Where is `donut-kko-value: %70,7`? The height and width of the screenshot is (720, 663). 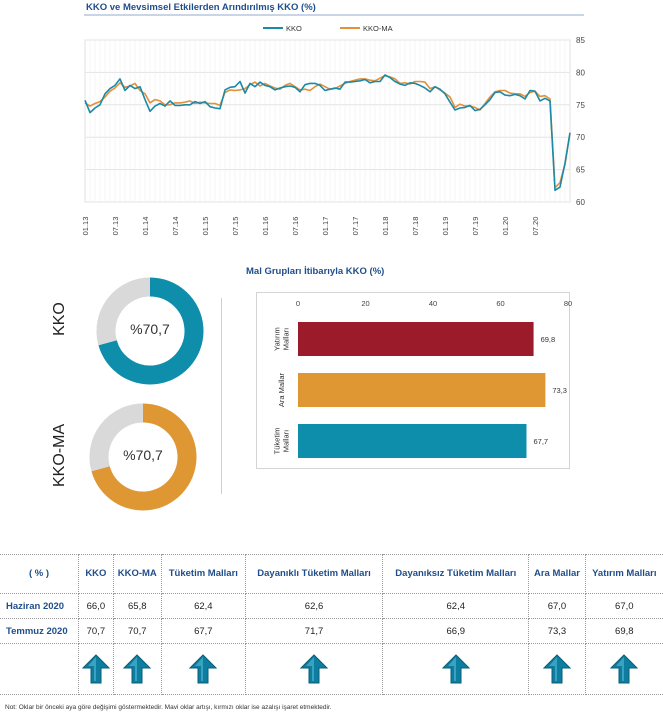
donut-kko-value: %70,7 is located at coordinates (150, 329).